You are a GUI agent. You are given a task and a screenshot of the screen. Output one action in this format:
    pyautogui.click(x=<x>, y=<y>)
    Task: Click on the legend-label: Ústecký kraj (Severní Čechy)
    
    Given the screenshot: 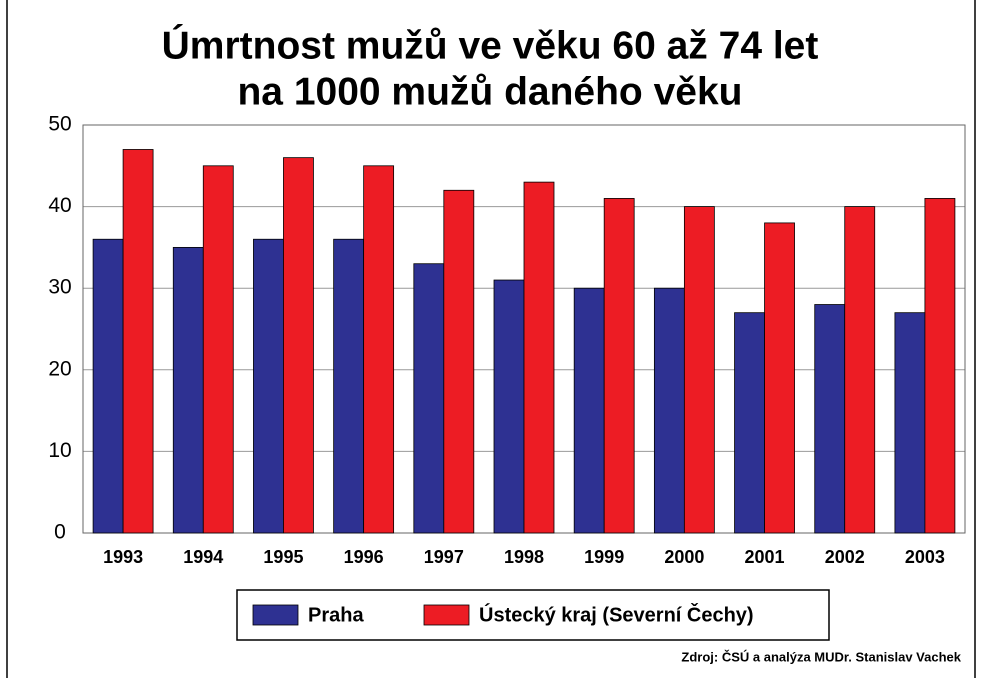 What is the action you would take?
    pyautogui.click(x=616, y=614)
    